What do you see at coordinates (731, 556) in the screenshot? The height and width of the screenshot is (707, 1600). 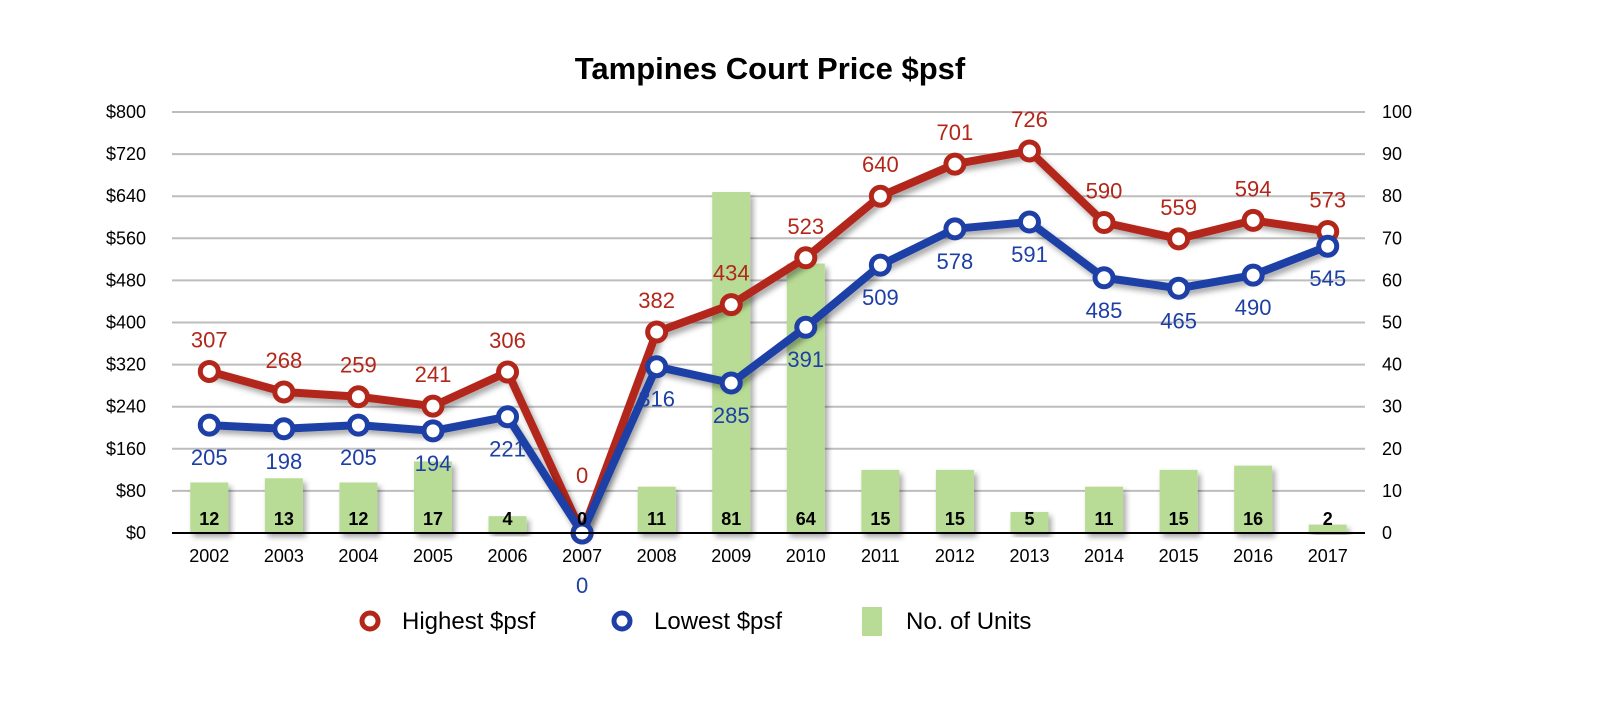 I see `x-tick-label: 2009` at bounding box center [731, 556].